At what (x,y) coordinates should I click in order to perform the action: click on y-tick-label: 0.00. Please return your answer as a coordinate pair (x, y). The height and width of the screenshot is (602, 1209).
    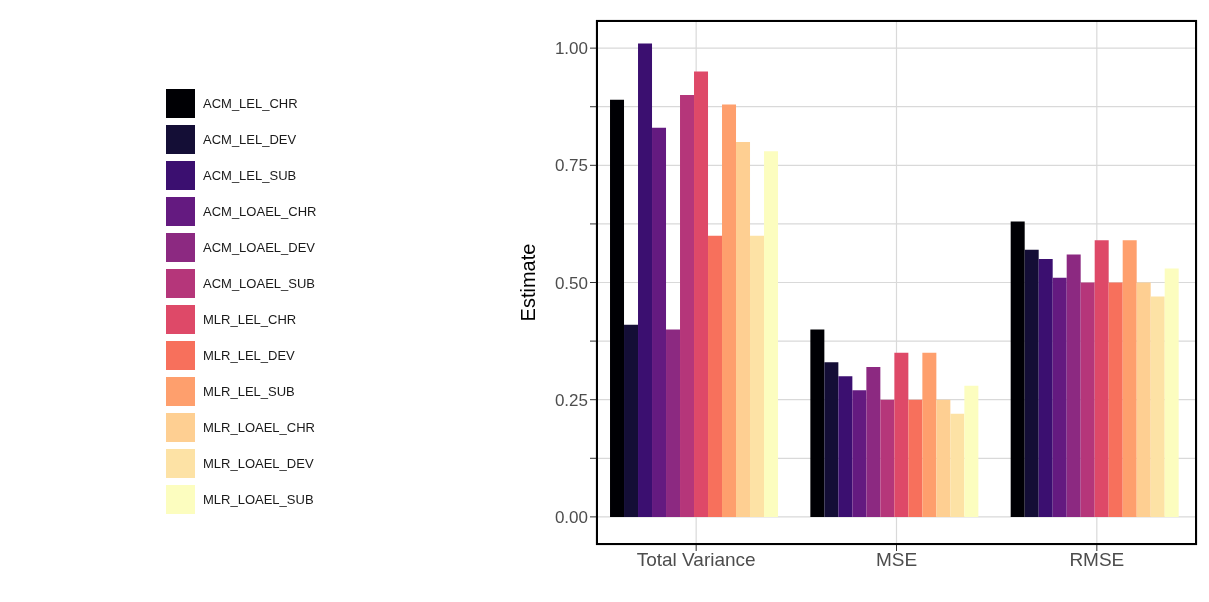
    Looking at the image, I should click on (571, 517).